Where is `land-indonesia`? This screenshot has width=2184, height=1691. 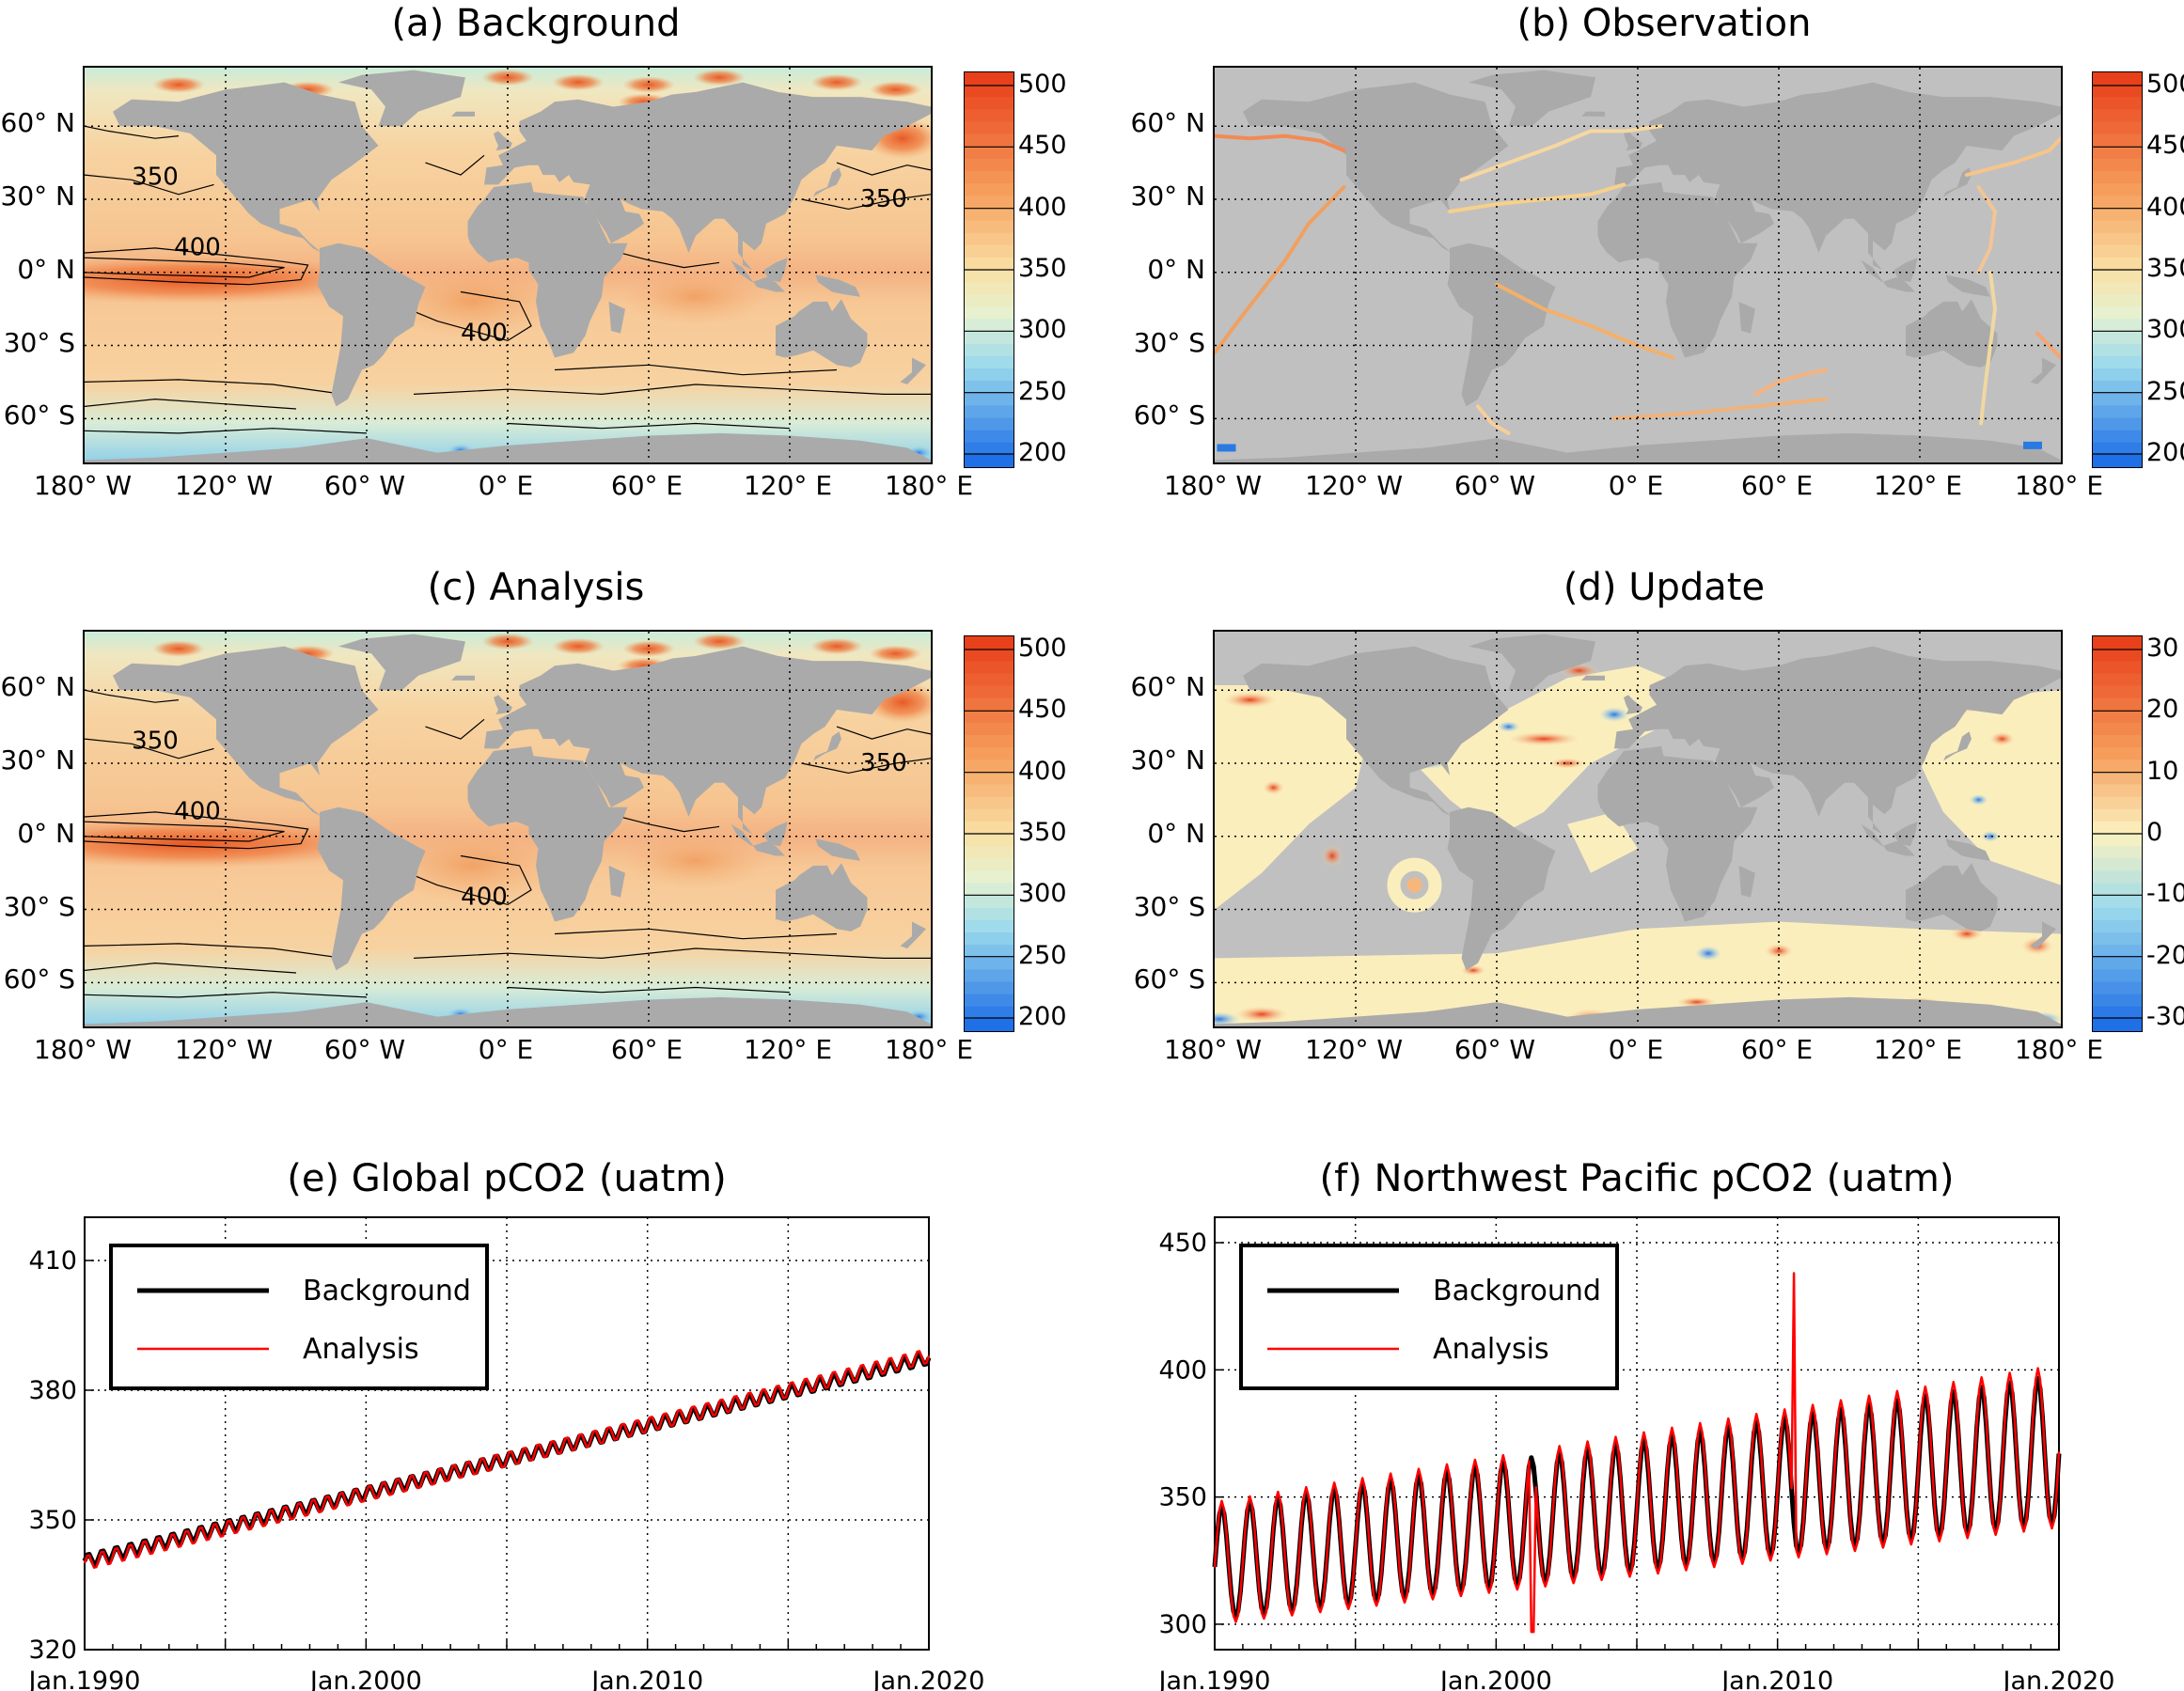
land-indonesia is located at coordinates (1888, 839).